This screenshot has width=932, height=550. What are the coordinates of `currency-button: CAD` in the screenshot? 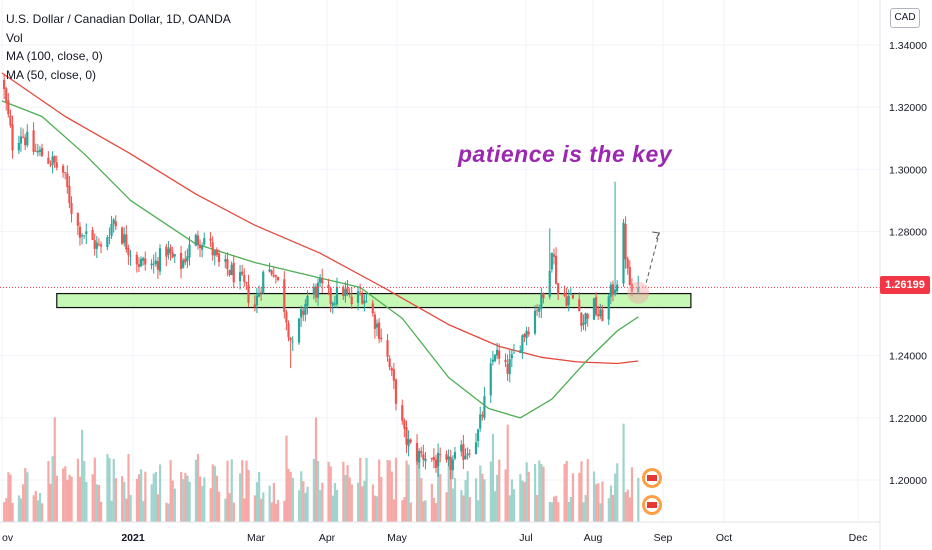 It's located at (905, 18).